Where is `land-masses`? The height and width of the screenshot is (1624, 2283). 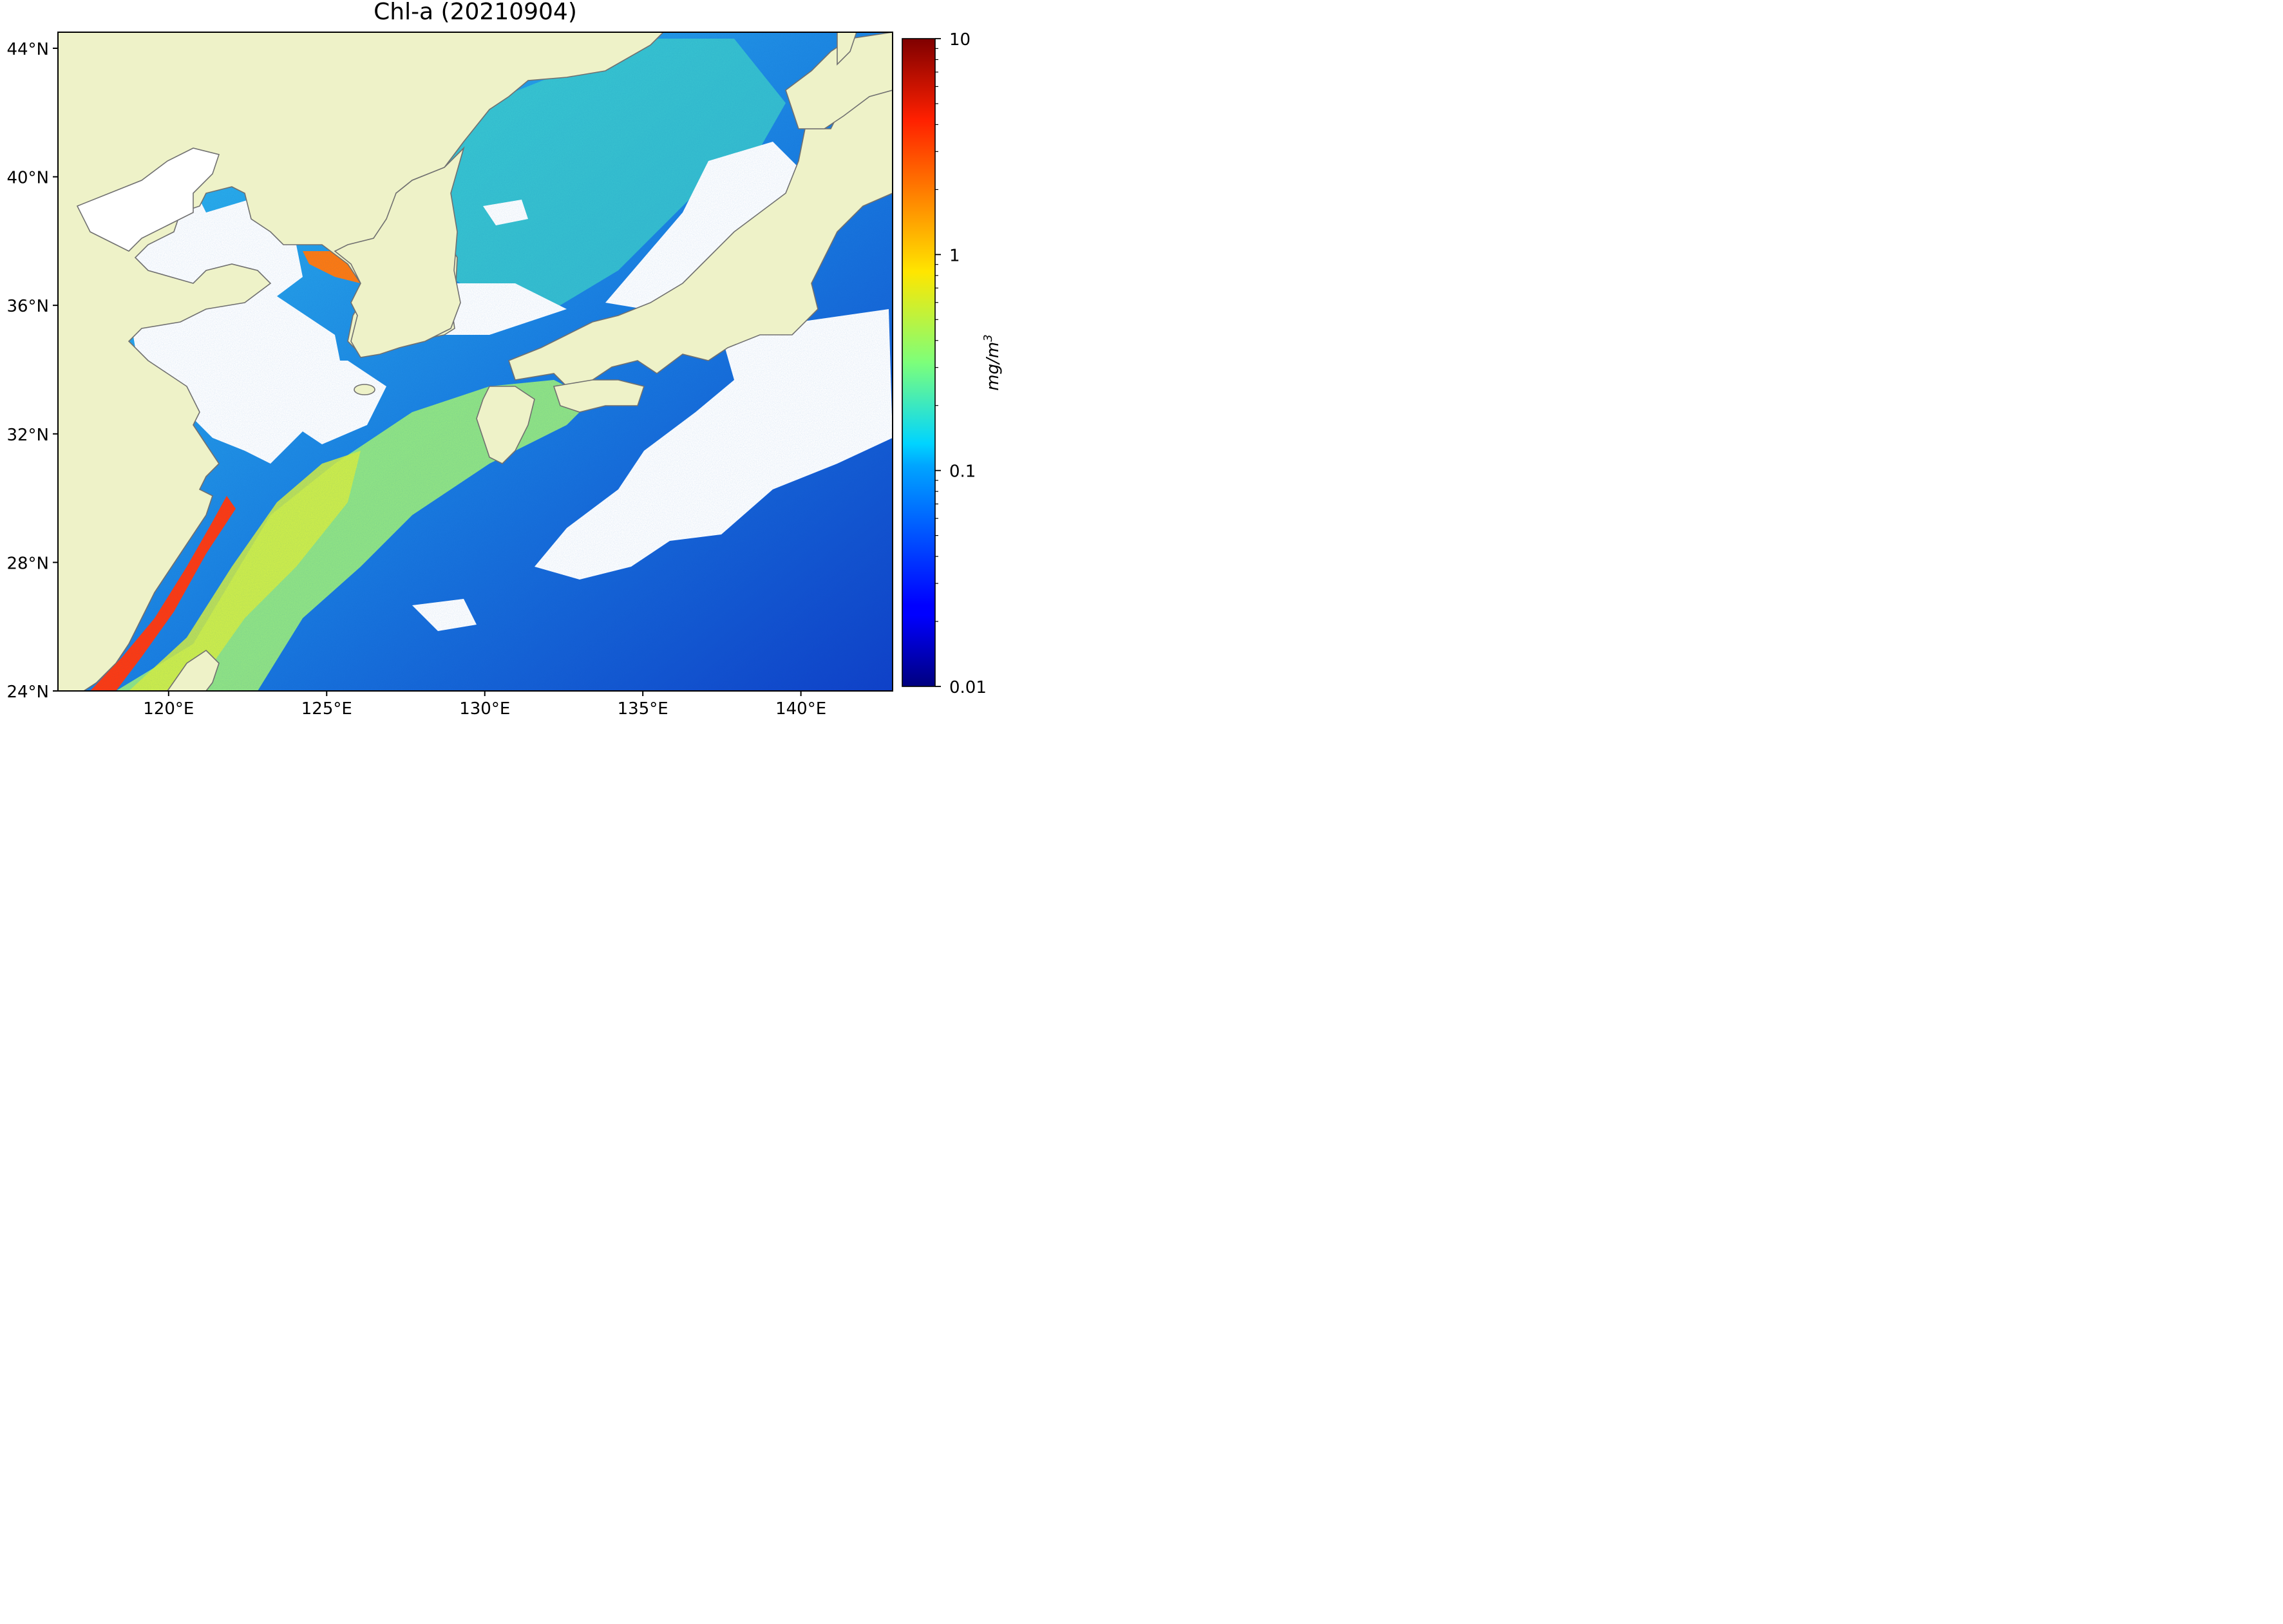
land-masses is located at coordinates (475, 362).